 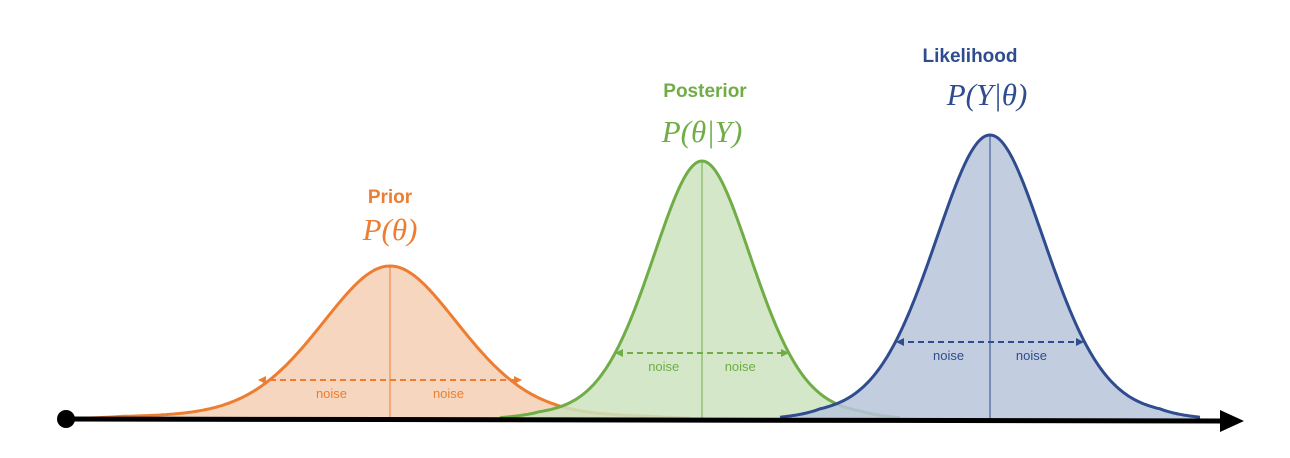 What do you see at coordinates (948, 355) in the screenshot?
I see `likelihood-noise-left-label: noise` at bounding box center [948, 355].